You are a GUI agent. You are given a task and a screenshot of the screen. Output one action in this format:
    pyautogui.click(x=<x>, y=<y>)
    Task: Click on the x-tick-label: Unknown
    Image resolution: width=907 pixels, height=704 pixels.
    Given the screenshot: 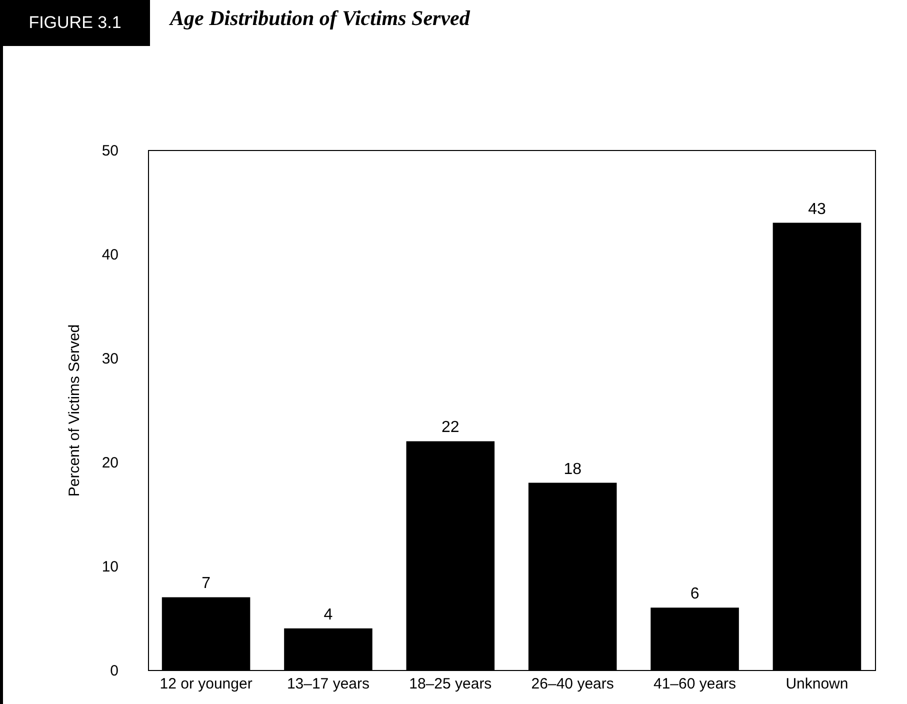 What is the action you would take?
    pyautogui.click(x=817, y=684)
    